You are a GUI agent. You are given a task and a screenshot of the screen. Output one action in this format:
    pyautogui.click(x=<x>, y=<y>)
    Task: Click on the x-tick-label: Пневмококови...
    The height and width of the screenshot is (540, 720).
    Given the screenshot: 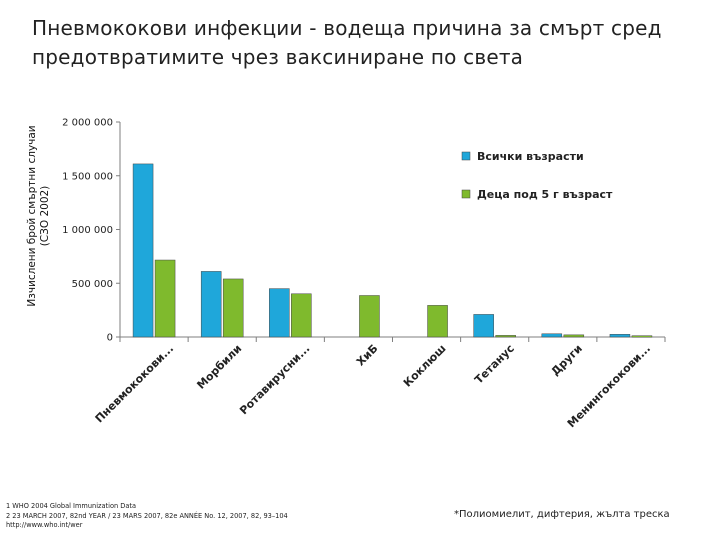 What is the action you would take?
    pyautogui.click(x=134, y=383)
    